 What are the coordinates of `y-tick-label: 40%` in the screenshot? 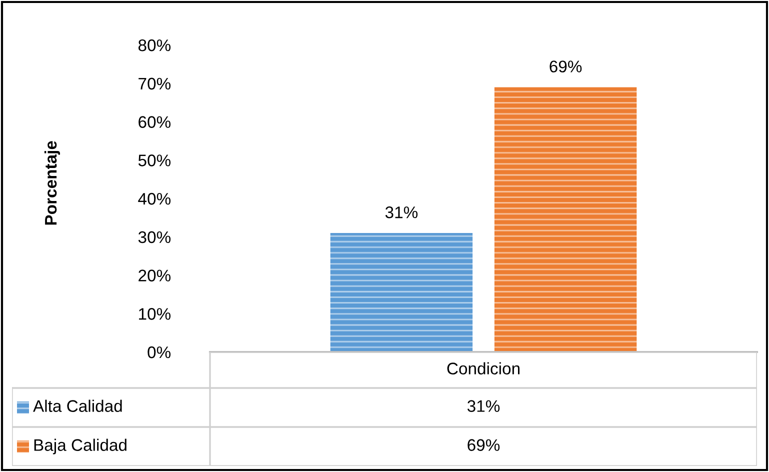 It's located at (154, 198).